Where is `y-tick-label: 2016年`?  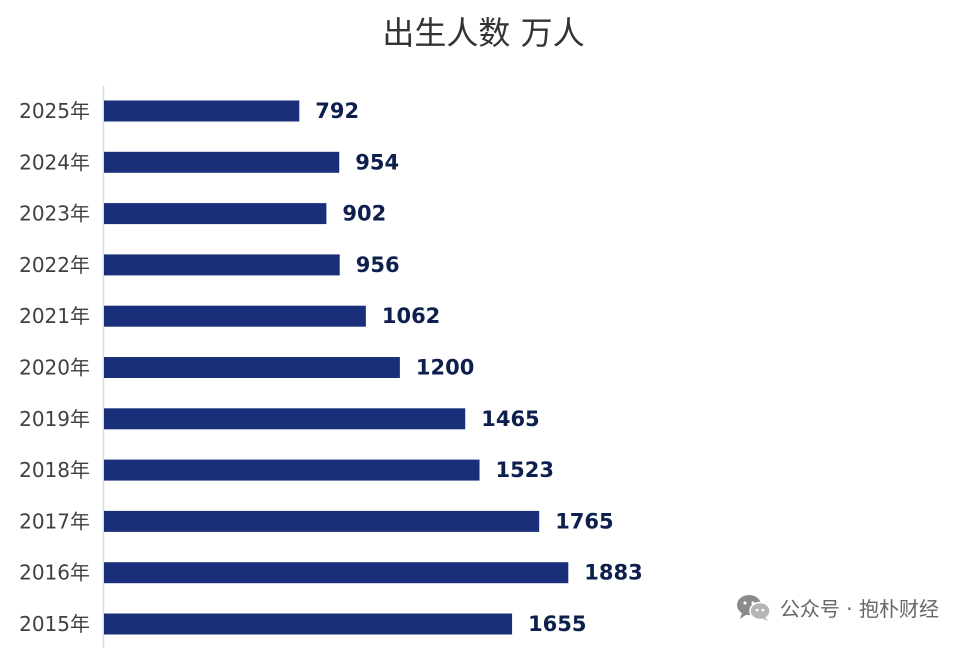
y-tick-label: 2016年 is located at coordinates (54, 573).